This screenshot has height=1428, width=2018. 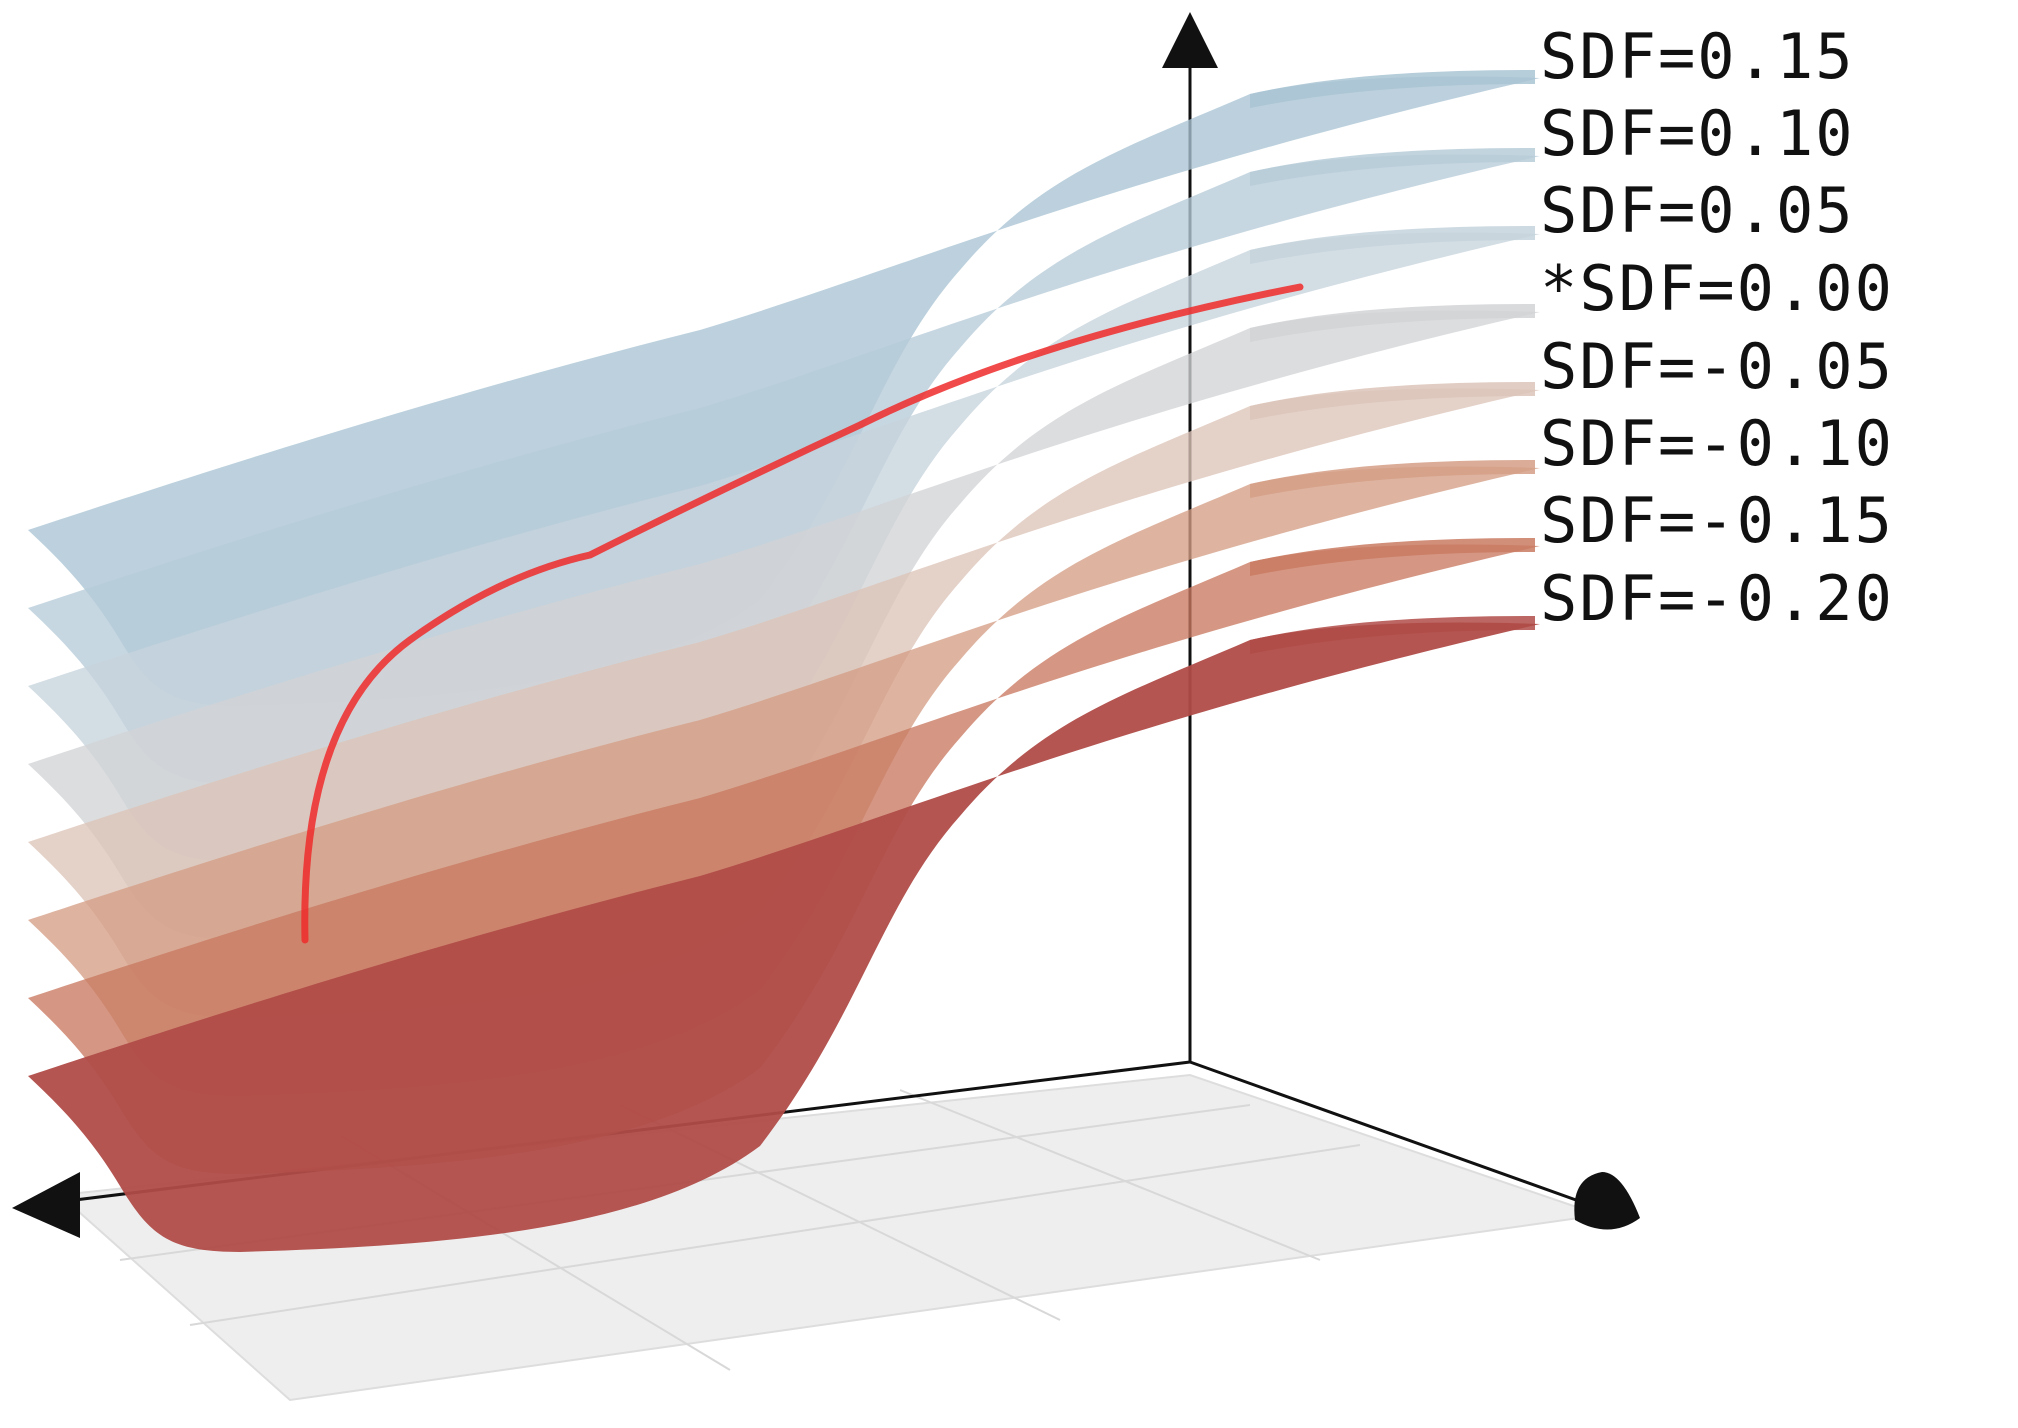 I want to click on label-sdf-m0-10: SDF=-0.10, so click(x=1717, y=443).